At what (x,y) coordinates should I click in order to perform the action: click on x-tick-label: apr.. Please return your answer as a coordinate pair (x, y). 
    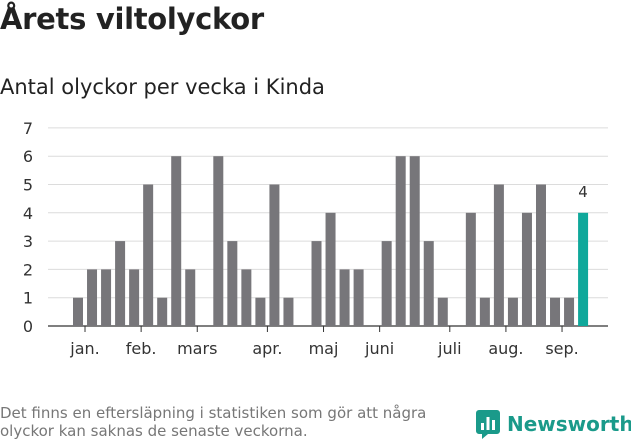
    Looking at the image, I should click on (267, 348).